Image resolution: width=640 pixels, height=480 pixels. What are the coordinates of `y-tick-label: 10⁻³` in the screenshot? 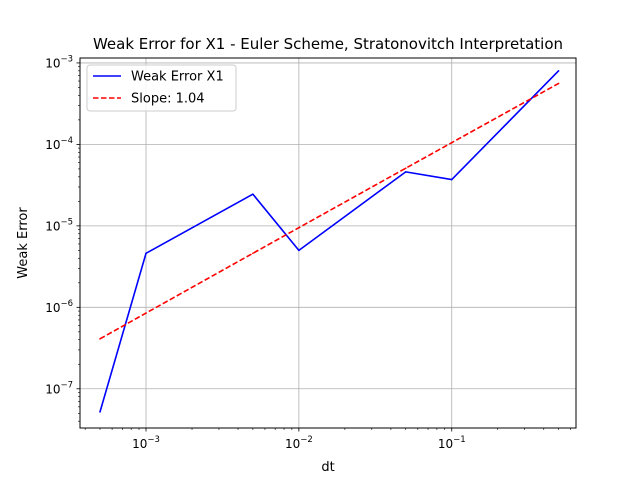 It's located at (59, 62).